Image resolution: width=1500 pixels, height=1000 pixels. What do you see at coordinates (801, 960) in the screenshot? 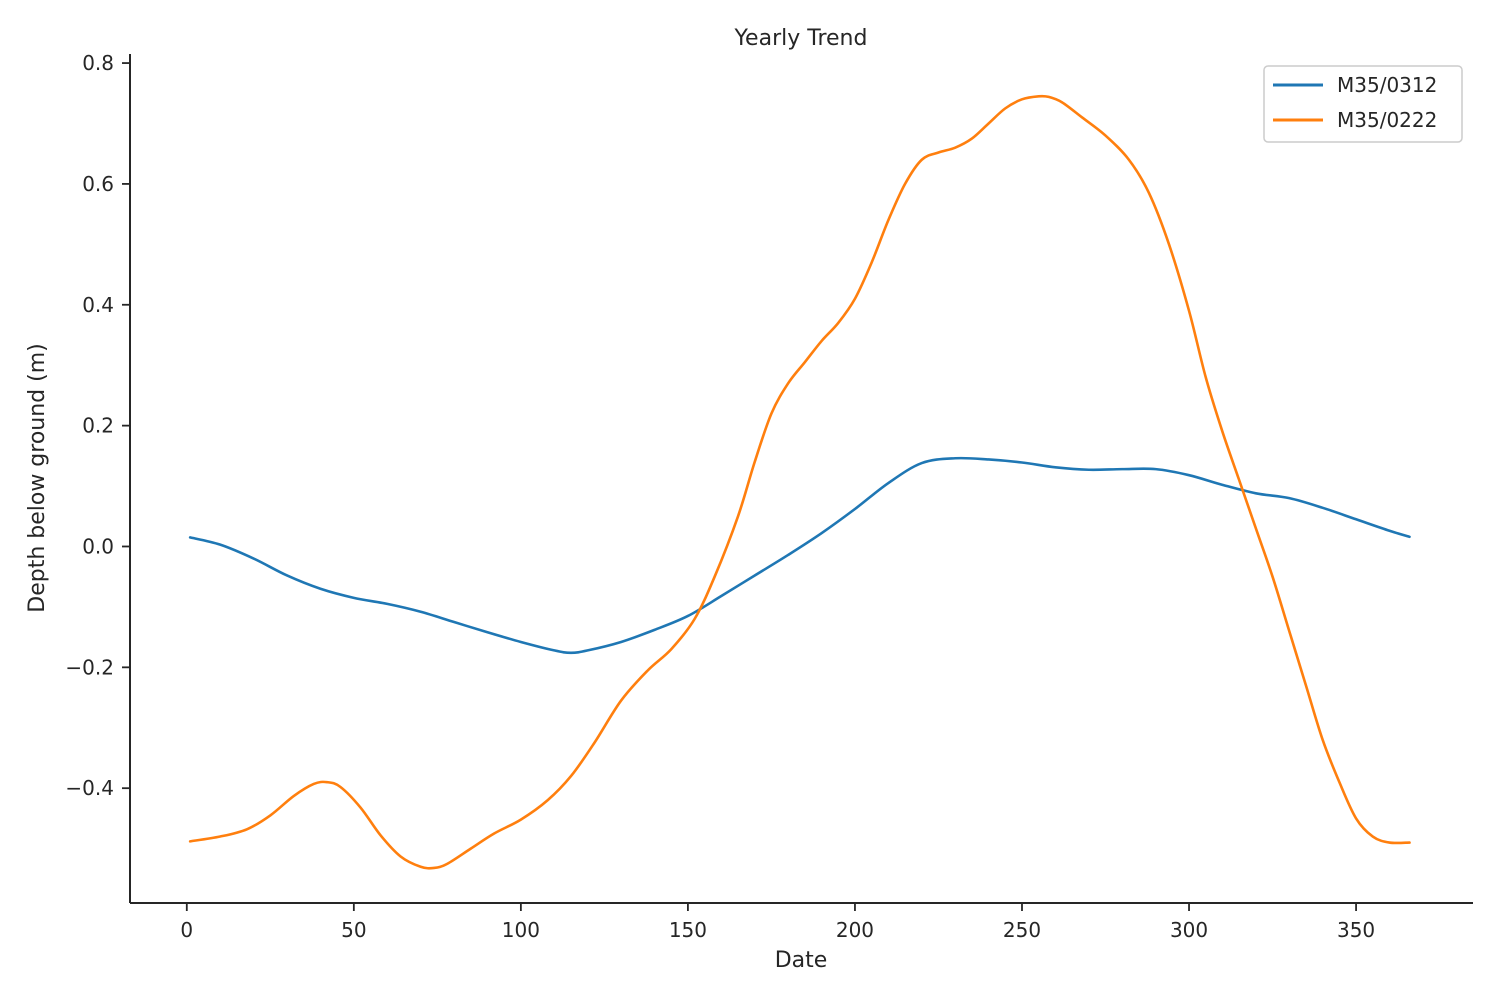
I see `x-axis-label: Date` at bounding box center [801, 960].